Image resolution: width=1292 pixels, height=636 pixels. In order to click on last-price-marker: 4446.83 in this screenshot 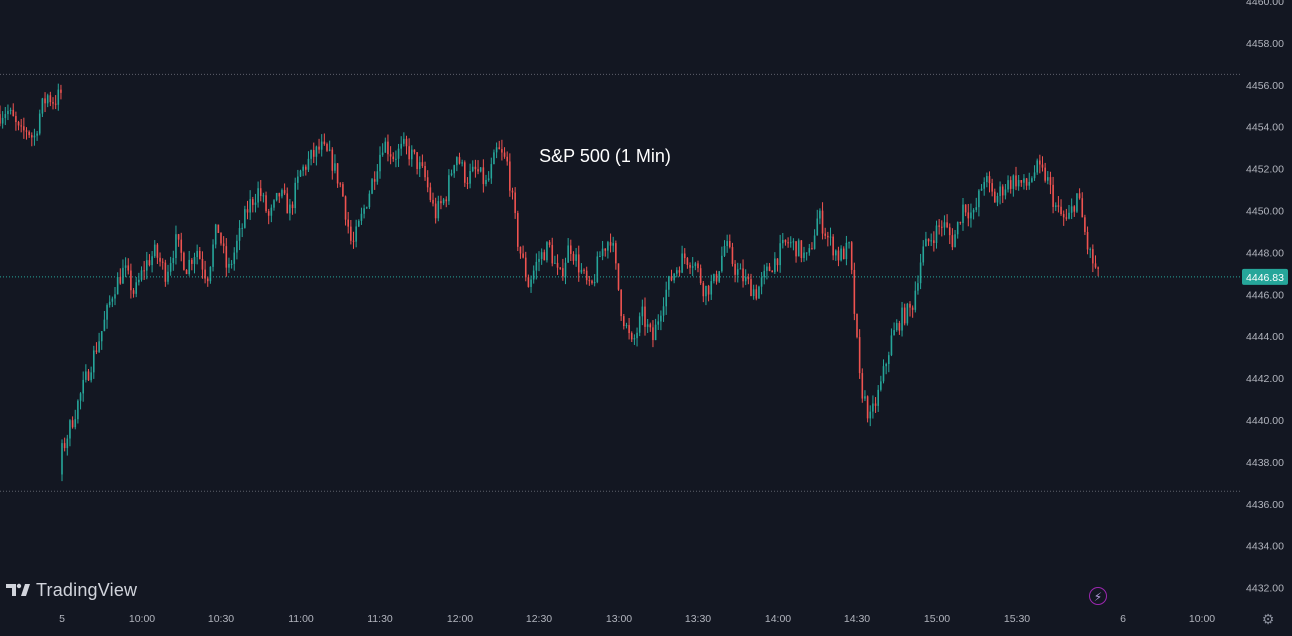, I will do `click(1265, 276)`.